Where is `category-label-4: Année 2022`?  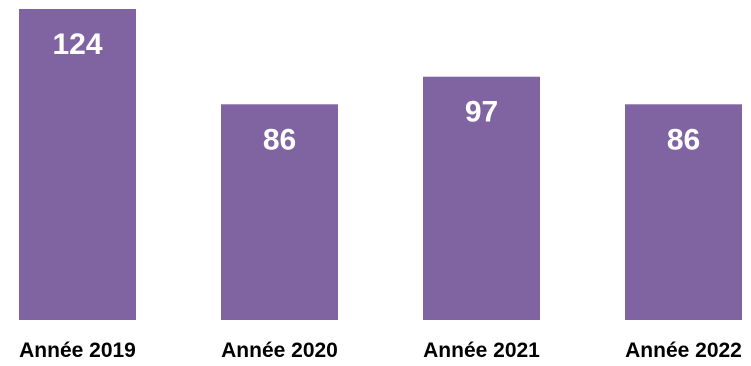 category-label-4: Année 2022 is located at coordinates (683, 350).